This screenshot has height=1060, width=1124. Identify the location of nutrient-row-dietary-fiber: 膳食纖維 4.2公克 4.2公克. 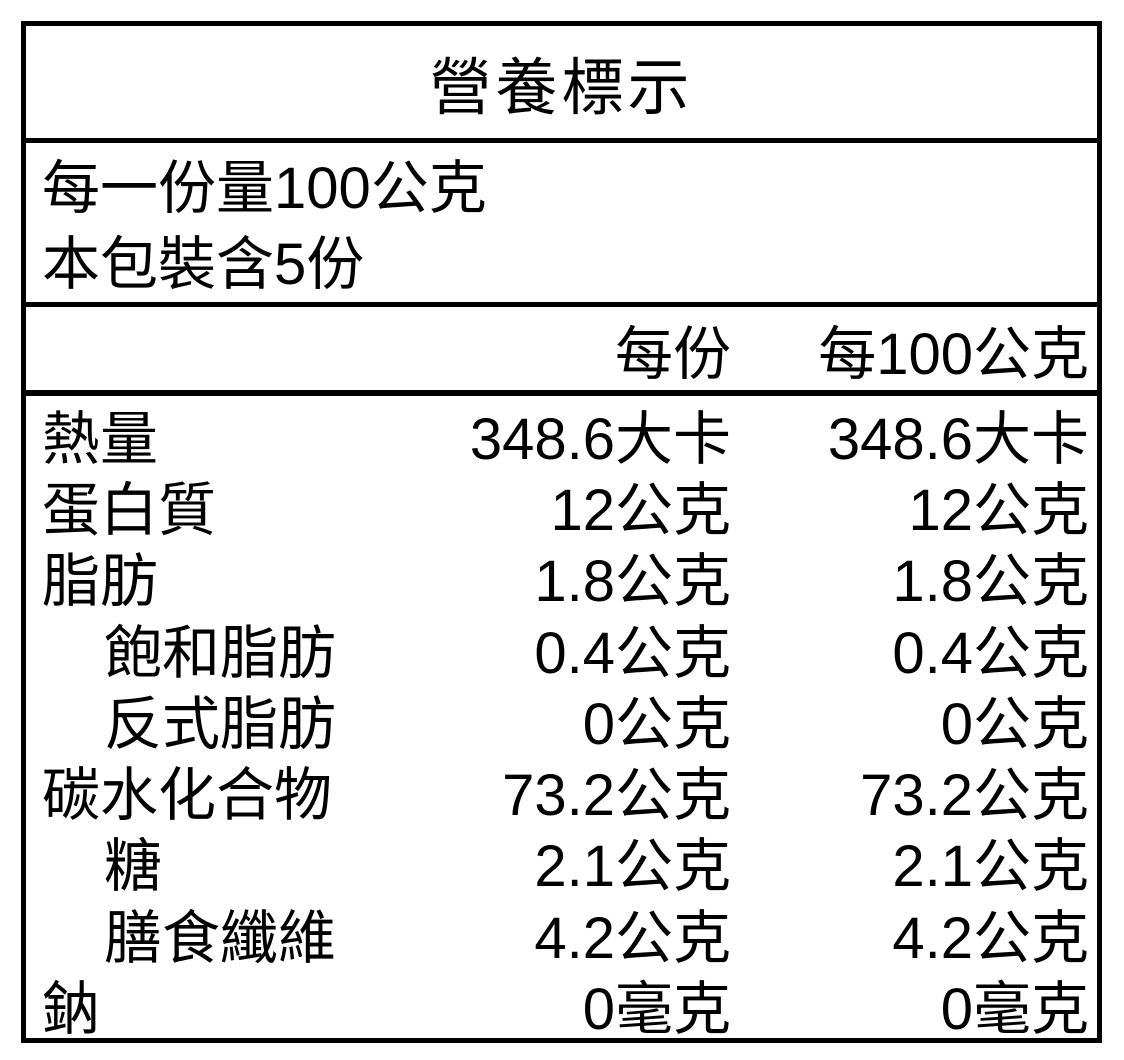
(561, 934).